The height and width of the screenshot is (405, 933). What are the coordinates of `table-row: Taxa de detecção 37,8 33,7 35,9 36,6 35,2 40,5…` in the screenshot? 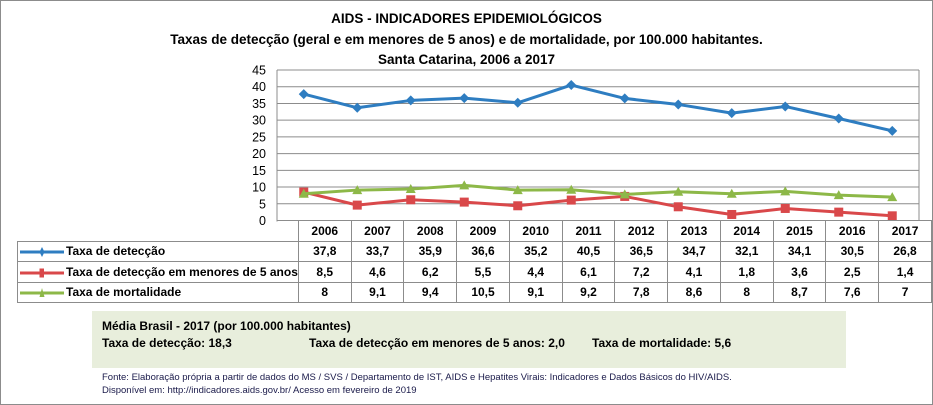 It's located at (474, 251).